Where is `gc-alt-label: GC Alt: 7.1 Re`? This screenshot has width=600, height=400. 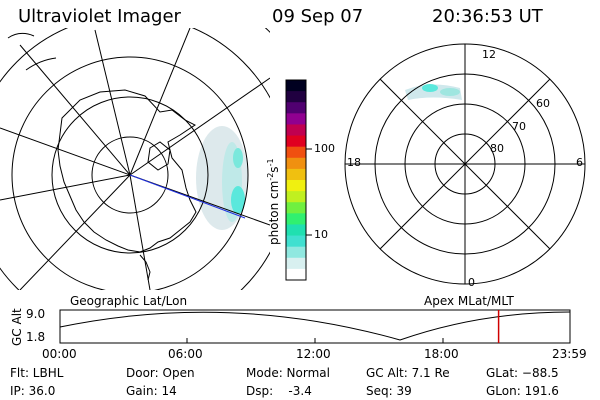 gc-alt-label: GC Alt: 7.1 Re is located at coordinates (408, 373).